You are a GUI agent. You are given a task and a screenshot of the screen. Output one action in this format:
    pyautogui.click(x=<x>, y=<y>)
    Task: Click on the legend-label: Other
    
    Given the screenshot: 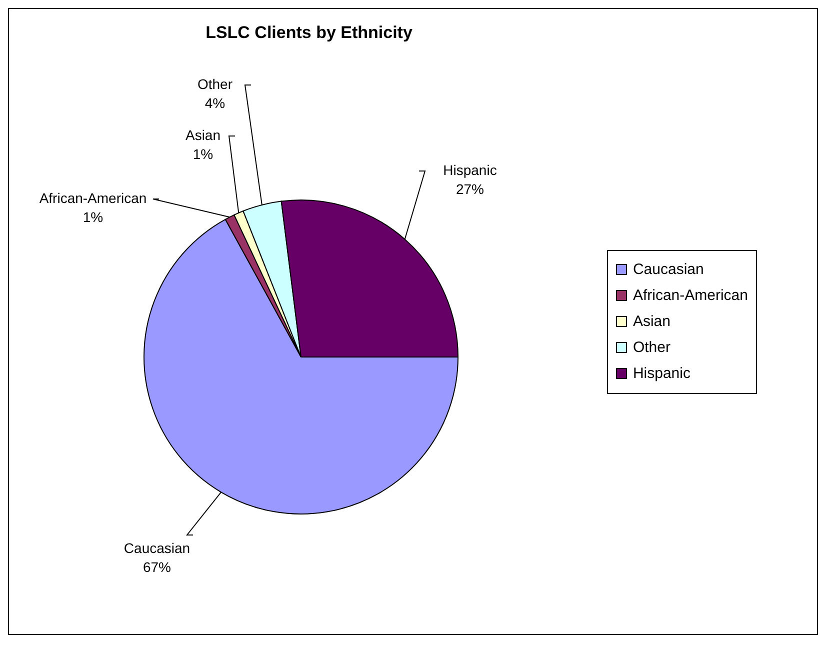 What is the action you would take?
    pyautogui.click(x=651, y=347)
    